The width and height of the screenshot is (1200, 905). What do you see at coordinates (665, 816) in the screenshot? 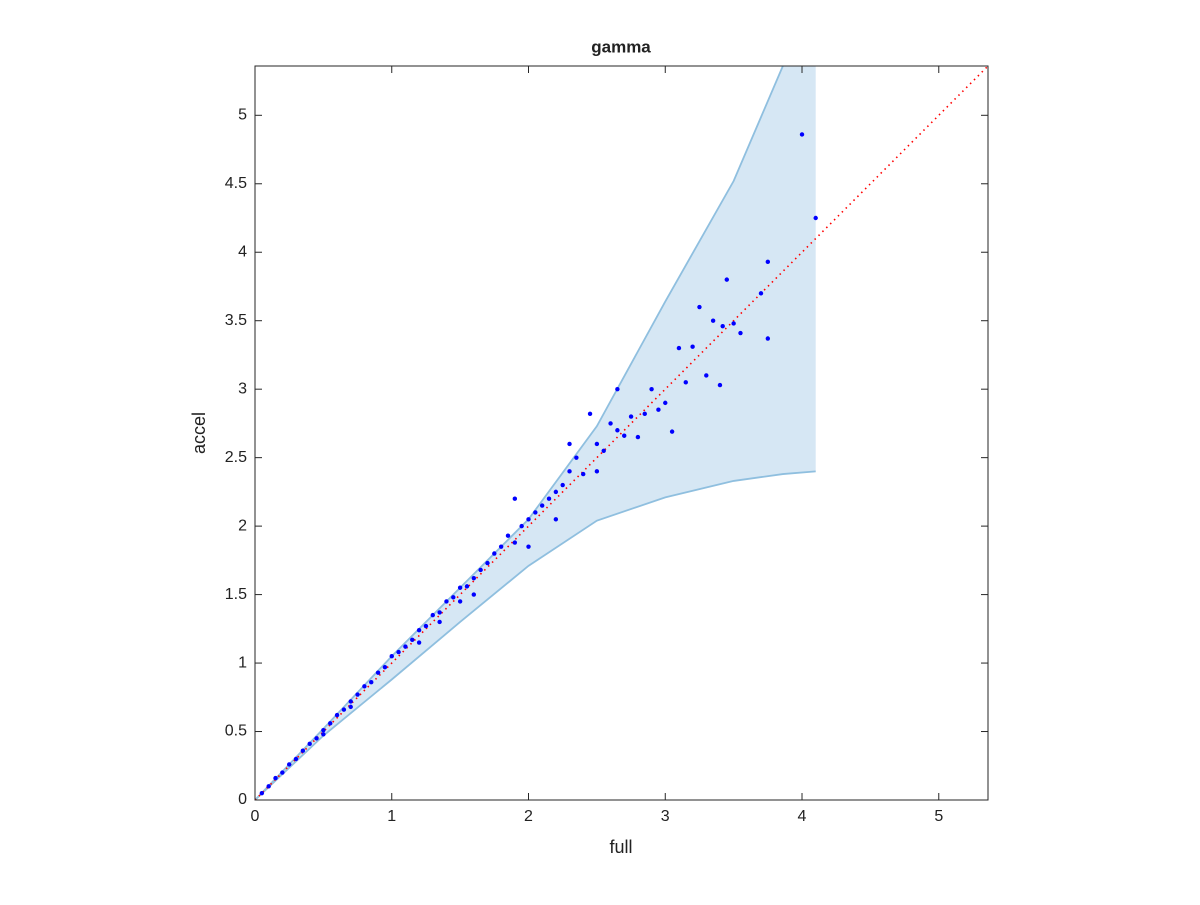
I see `x-tick-label: 3` at bounding box center [665, 816].